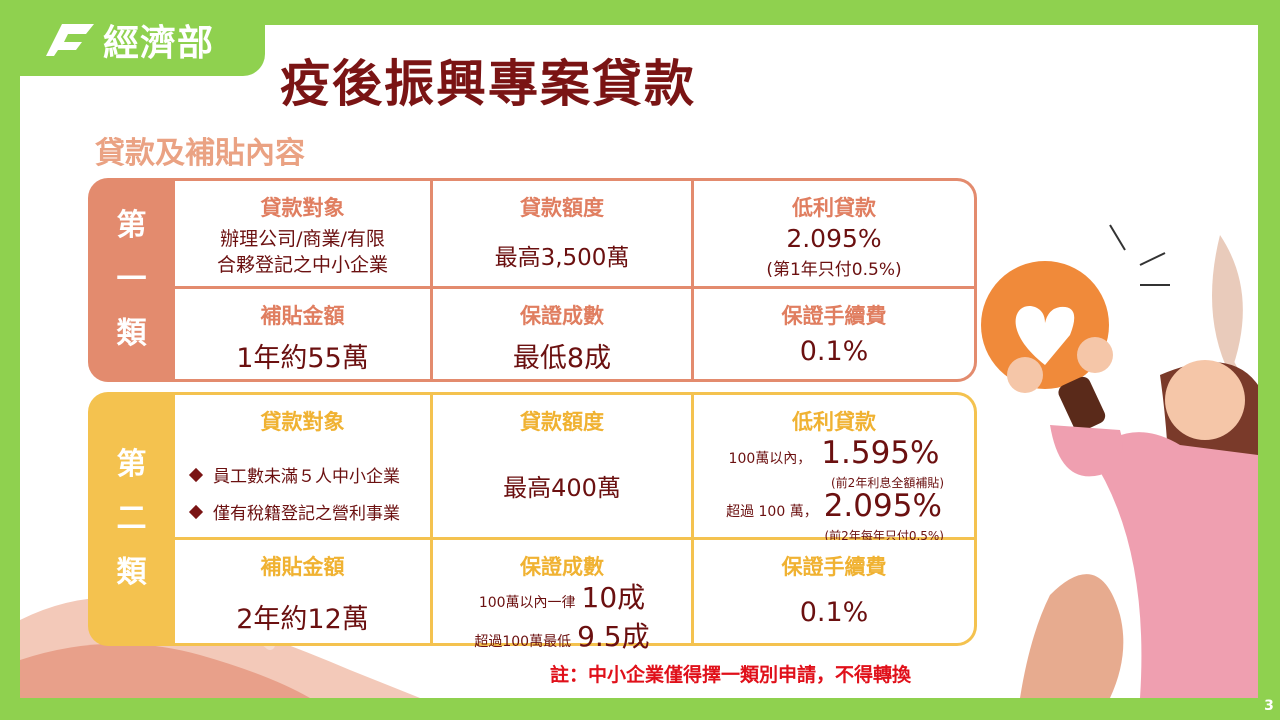 This screenshot has height=720, width=1280. What do you see at coordinates (562, 258) in the screenshot?
I see `cell-value: 最高3,500萬` at bounding box center [562, 258].